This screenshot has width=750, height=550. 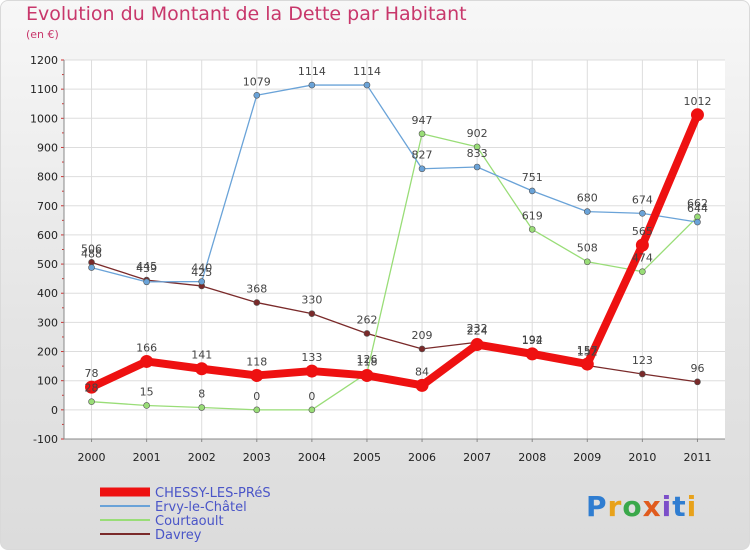 What do you see at coordinates (42, 34) in the screenshot?
I see `unit-label: (en €)` at bounding box center [42, 34].